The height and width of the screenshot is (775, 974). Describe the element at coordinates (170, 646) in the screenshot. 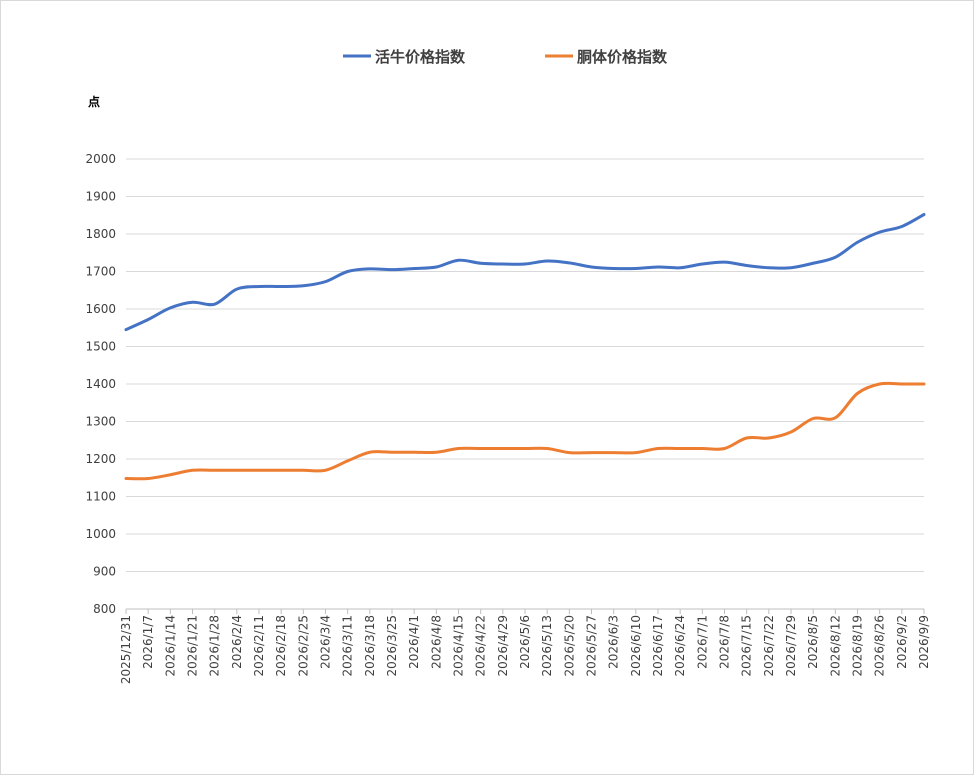

I see `x-tick-label: 2026/1/14` at that location.